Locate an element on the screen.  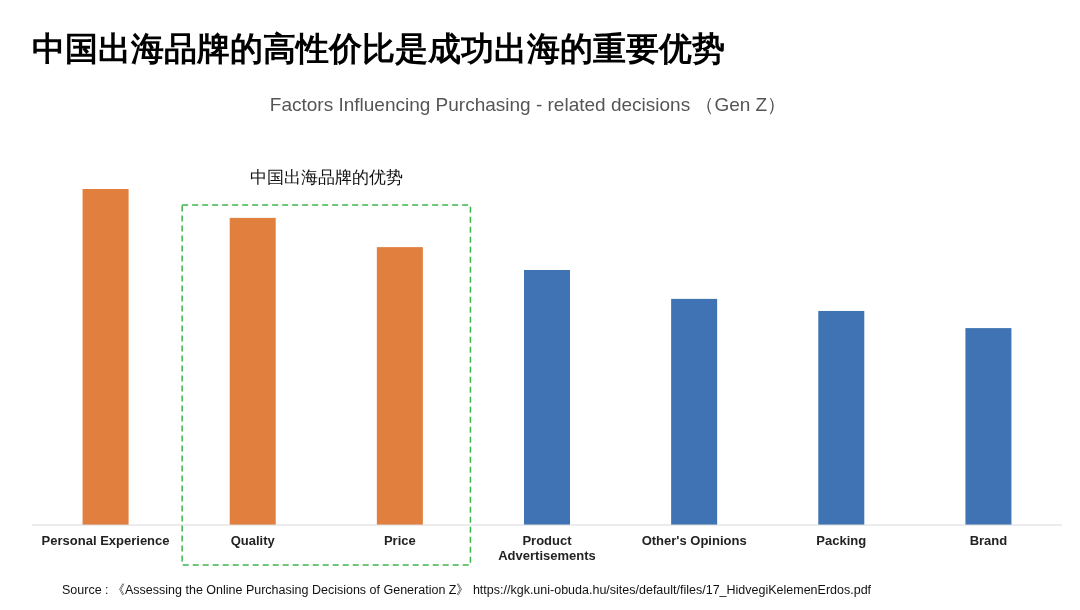
subtitle: Factors Influencing Purchasing - related decisions （Gen Z） is located at coordinates (528, 104).